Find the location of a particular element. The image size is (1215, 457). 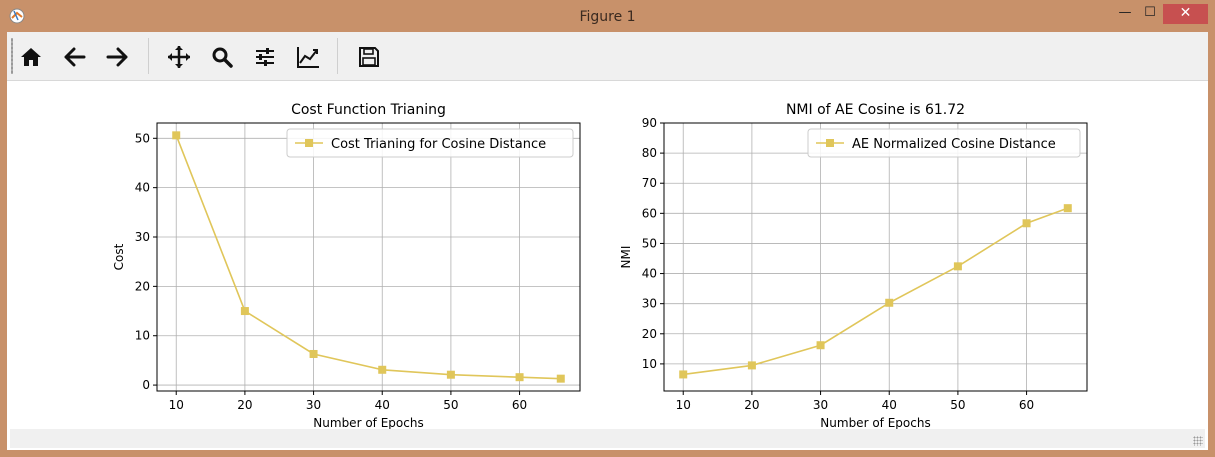

maximize-button: ☐ is located at coordinates (1150, 12).